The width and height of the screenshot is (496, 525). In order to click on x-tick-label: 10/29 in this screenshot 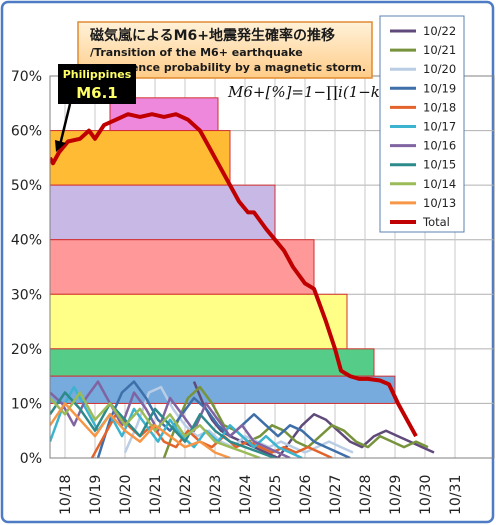, I will do `click(396, 495)`.